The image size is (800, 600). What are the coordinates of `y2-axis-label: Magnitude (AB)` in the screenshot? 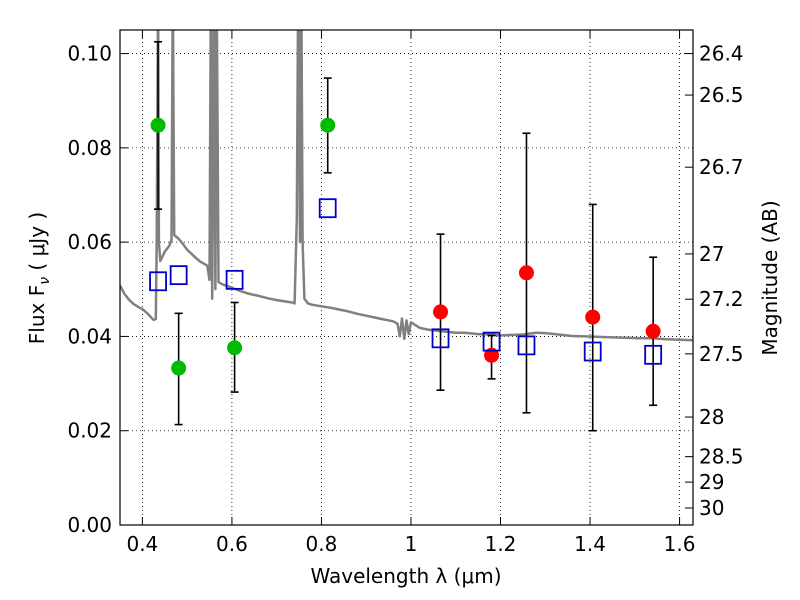 It's located at (770, 277).